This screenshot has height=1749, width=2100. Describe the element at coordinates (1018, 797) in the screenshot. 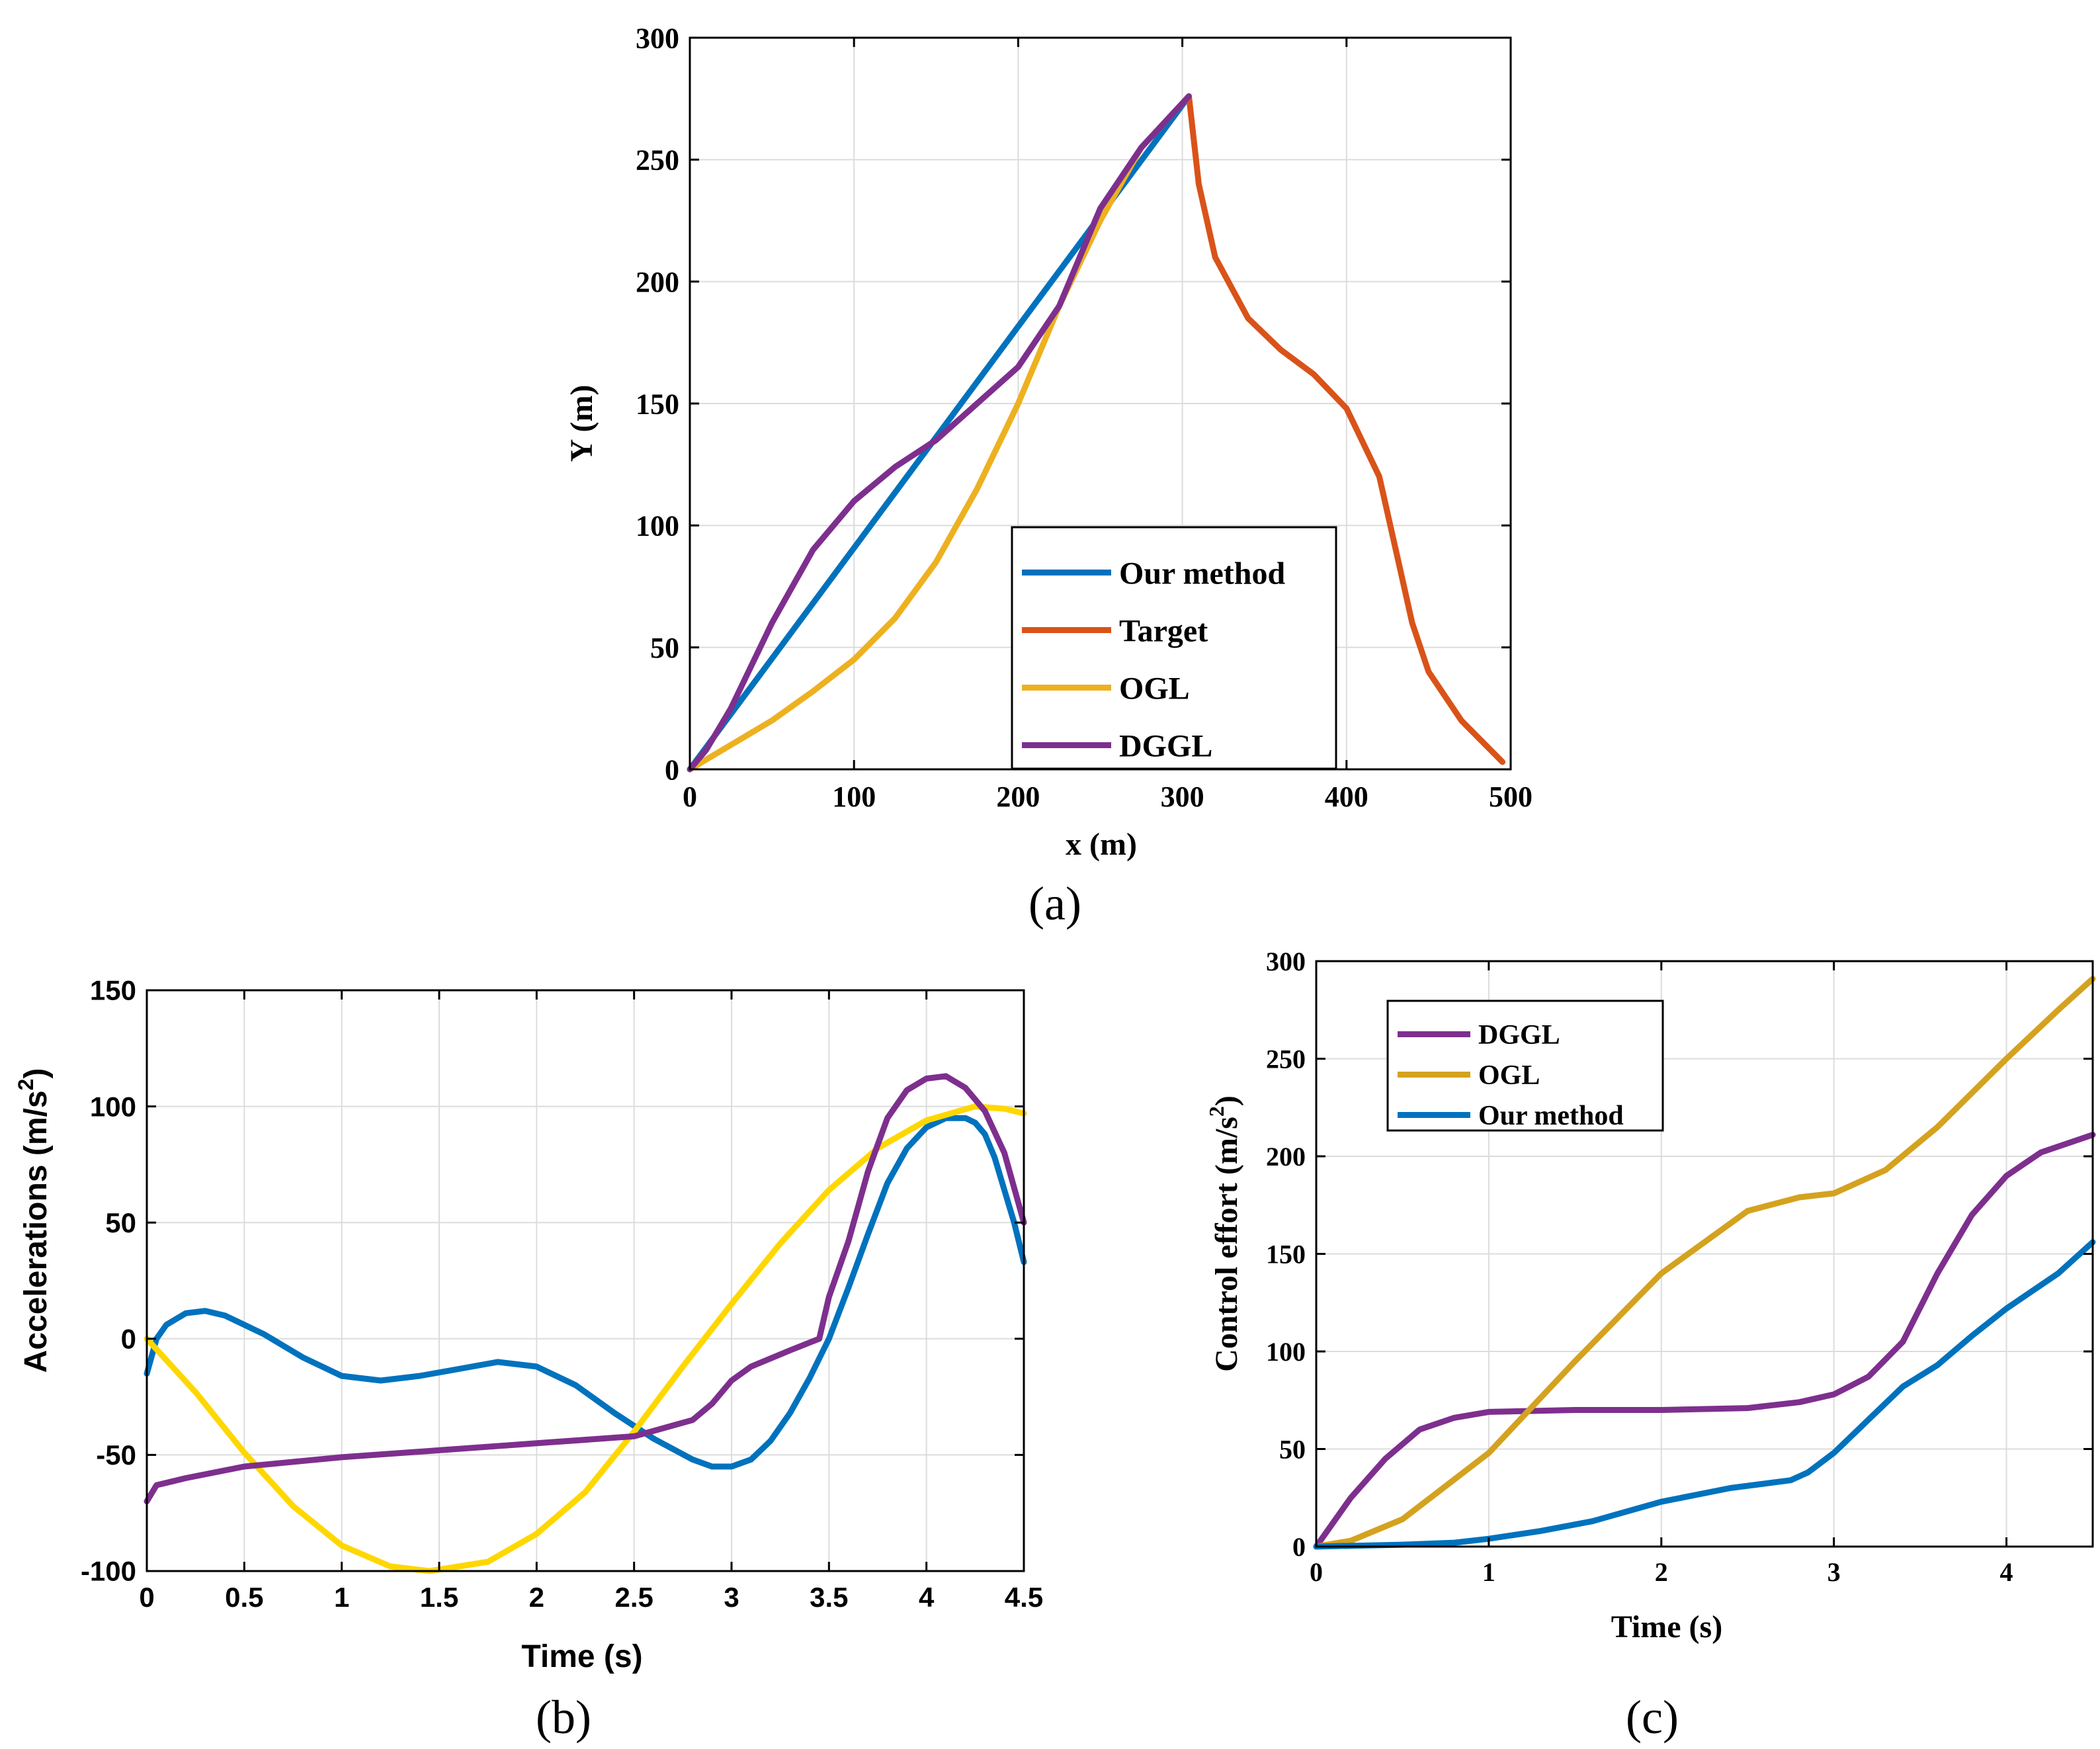

I see `panel-a-xtick-label-200: 200` at that location.